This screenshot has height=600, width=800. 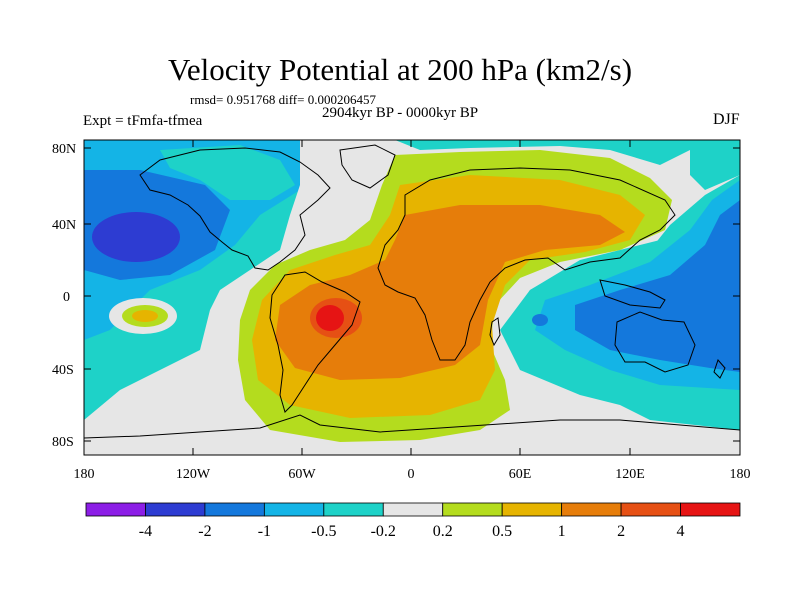 I want to click on coast-greenland, so click(x=367, y=166).